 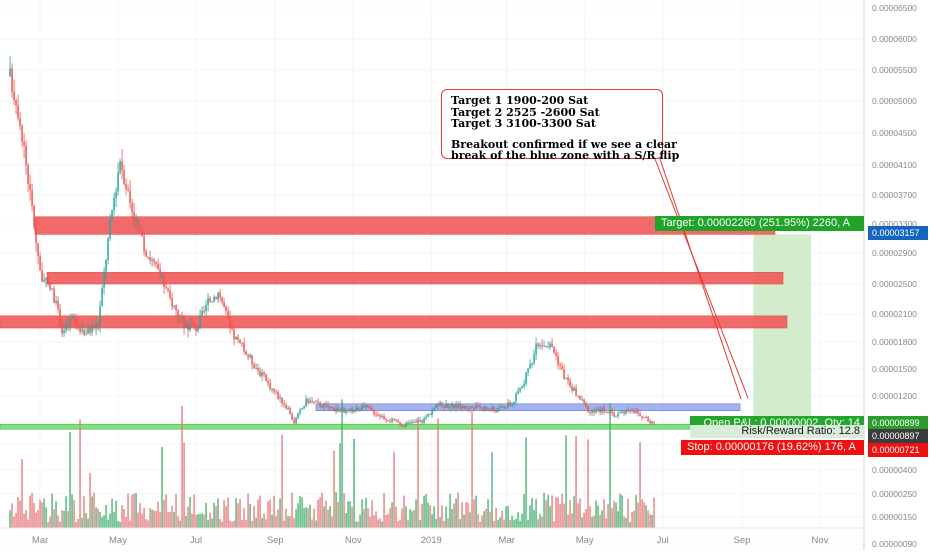 What do you see at coordinates (894, 101) in the screenshot?
I see `y-tick-label: 0.00005000` at bounding box center [894, 101].